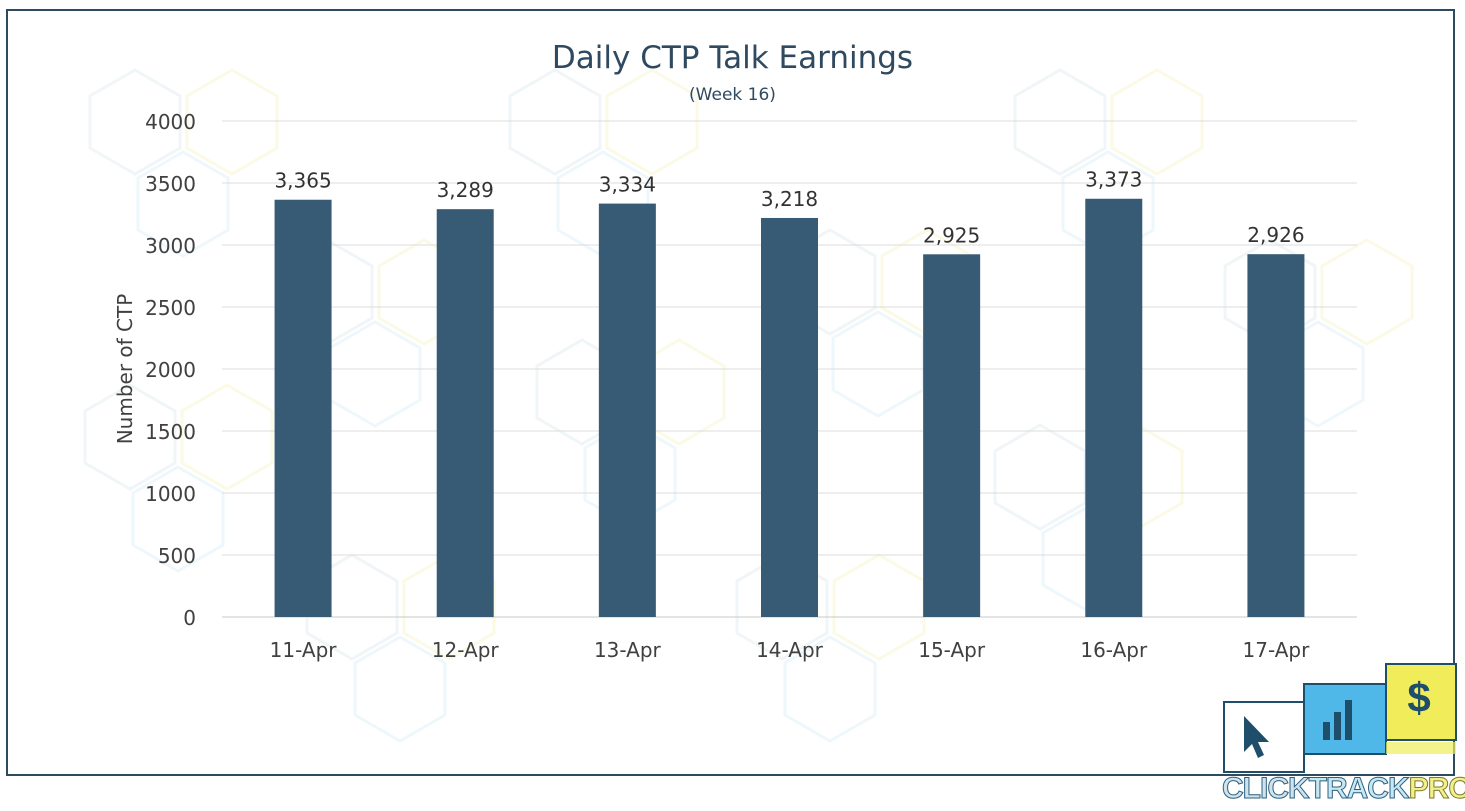  I want to click on data-label: 2,925, so click(951, 235).